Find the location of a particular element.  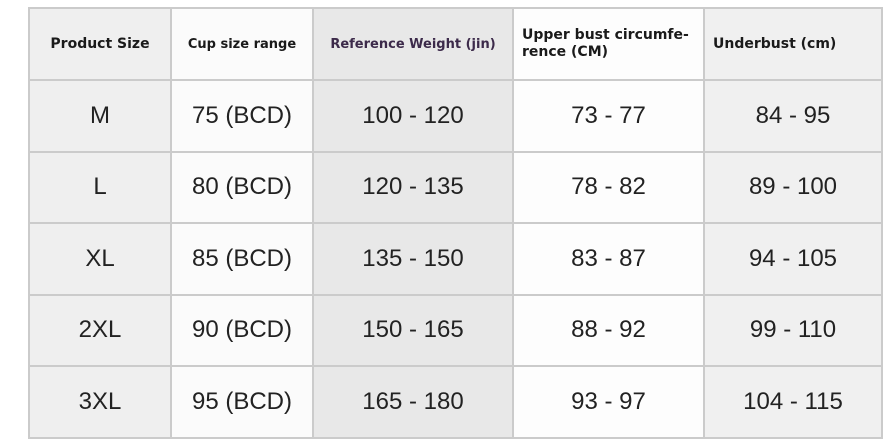

cell-cup-size: 95 (BCD) is located at coordinates (242, 402).